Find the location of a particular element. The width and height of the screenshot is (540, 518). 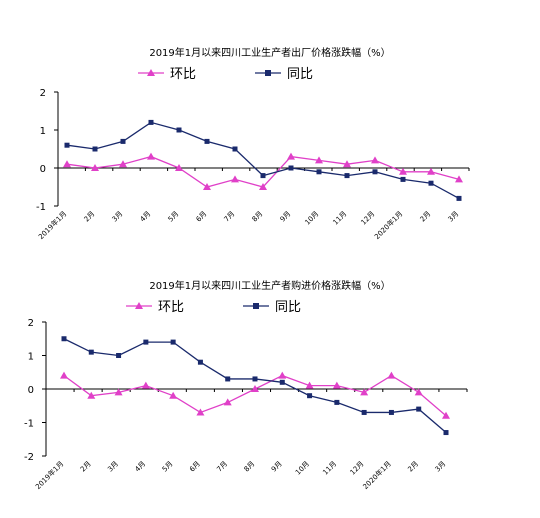

y-tick-label: -1 is located at coordinates (41, 207).